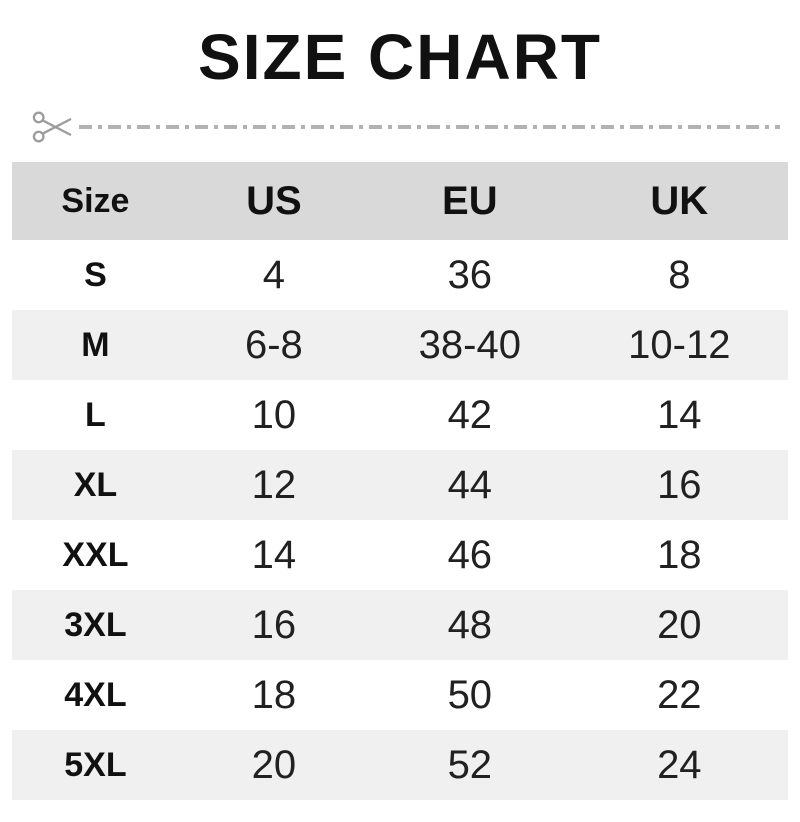 The height and width of the screenshot is (822, 800). I want to click on eu-cell: 42, so click(470, 414).